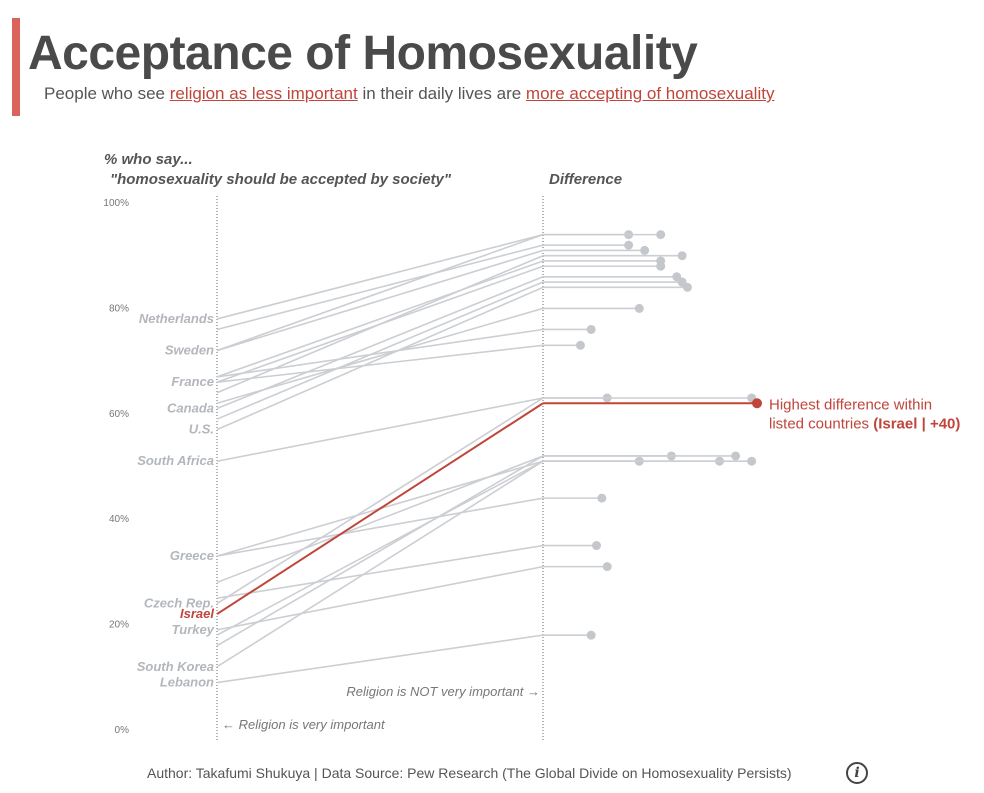 Image resolution: width=984 pixels, height=793 pixels. I want to click on title-accent-bar, so click(16, 67).